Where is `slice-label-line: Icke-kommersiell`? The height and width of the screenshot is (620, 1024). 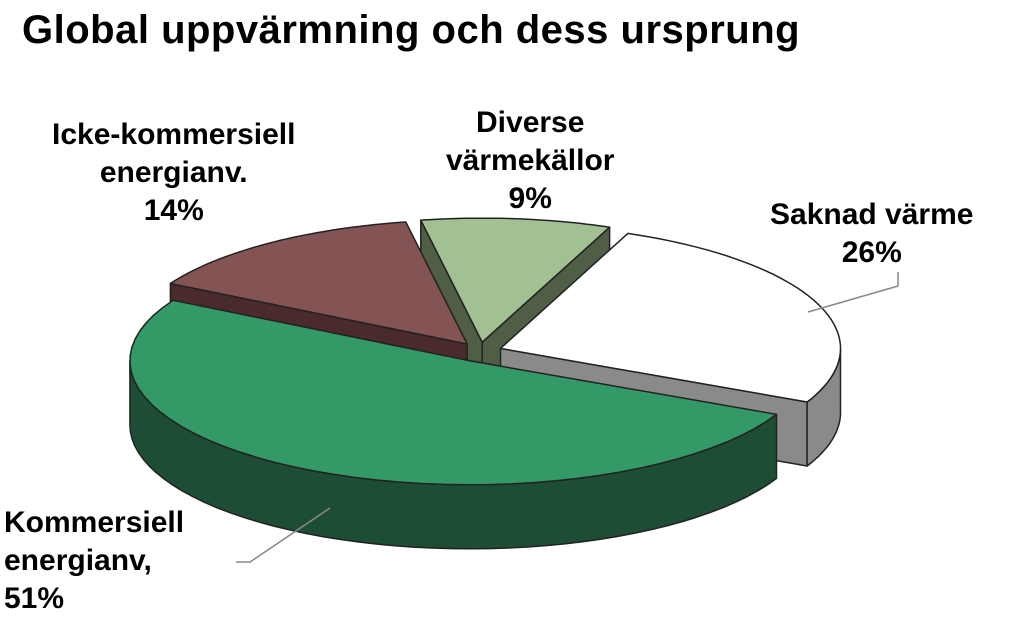 slice-label-line: Icke-kommersiell is located at coordinates (174, 134).